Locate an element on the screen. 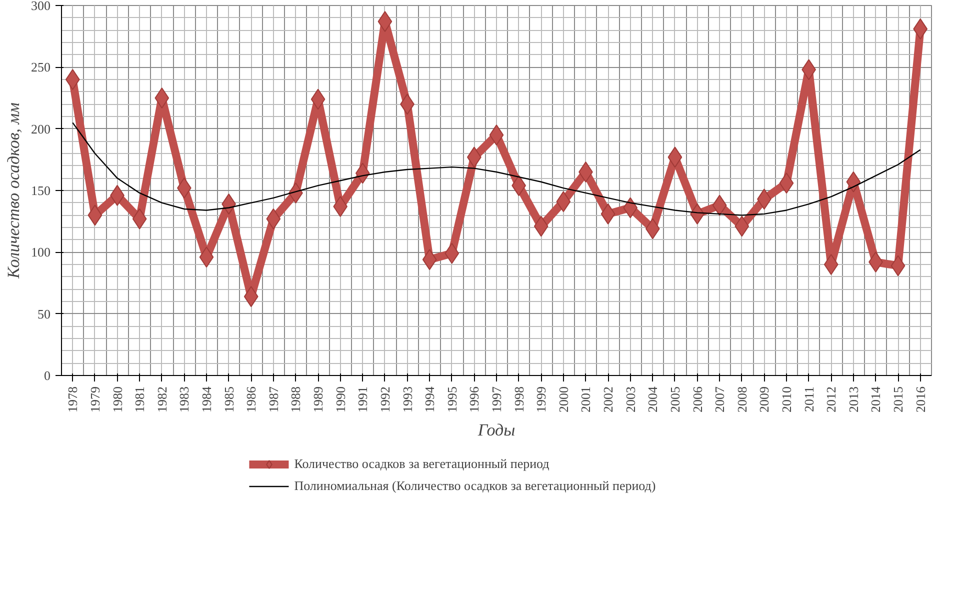  y-tick-label: 0 is located at coordinates (47, 375).